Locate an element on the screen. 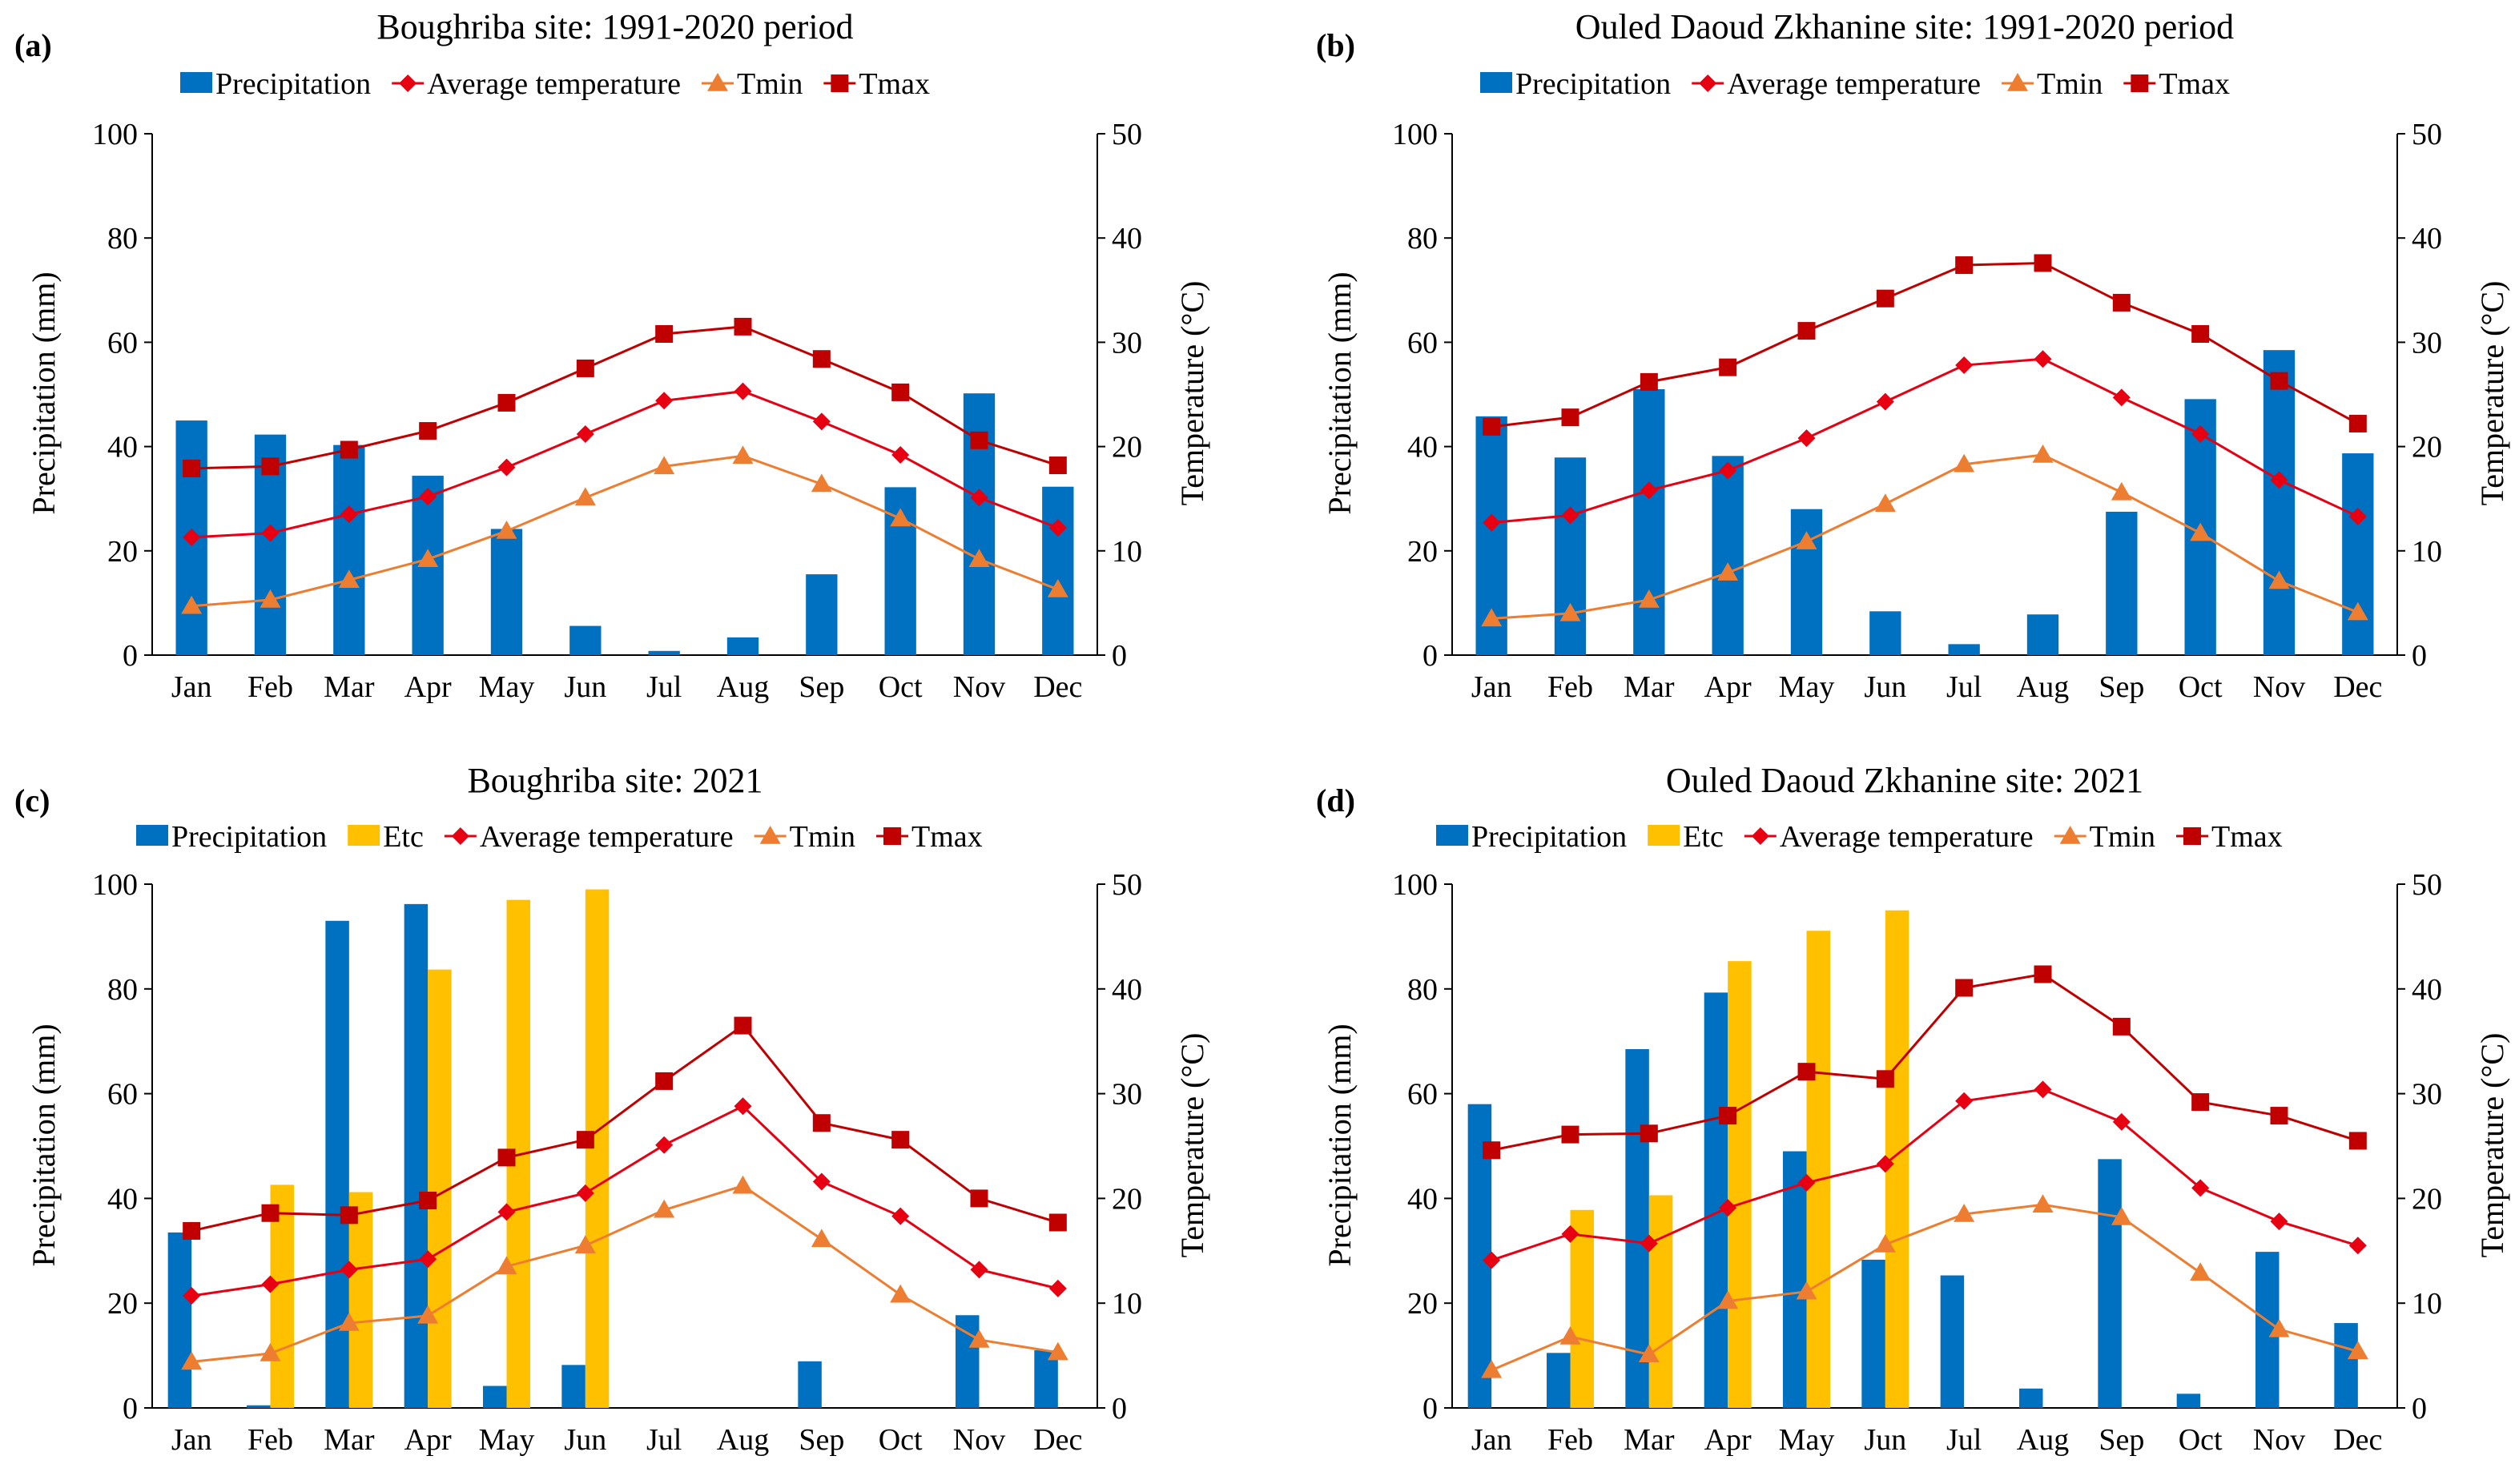  x-tick-label-c-apr: Apr is located at coordinates (428, 1440).